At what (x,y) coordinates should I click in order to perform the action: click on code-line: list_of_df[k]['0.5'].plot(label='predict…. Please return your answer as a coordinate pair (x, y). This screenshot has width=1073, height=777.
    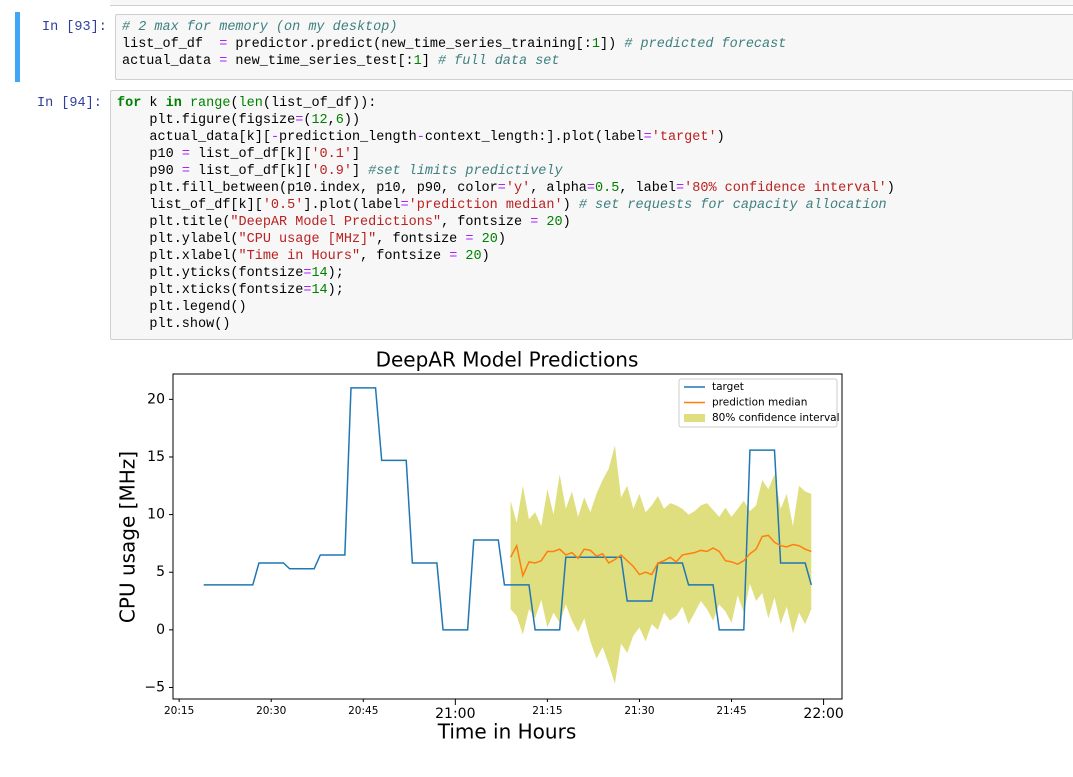
    Looking at the image, I should click on (502, 205).